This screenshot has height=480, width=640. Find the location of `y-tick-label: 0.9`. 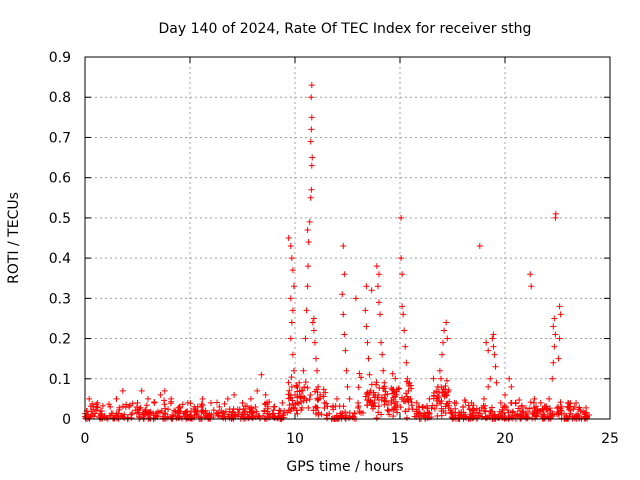

y-tick-label: 0.9 is located at coordinates (60, 58).